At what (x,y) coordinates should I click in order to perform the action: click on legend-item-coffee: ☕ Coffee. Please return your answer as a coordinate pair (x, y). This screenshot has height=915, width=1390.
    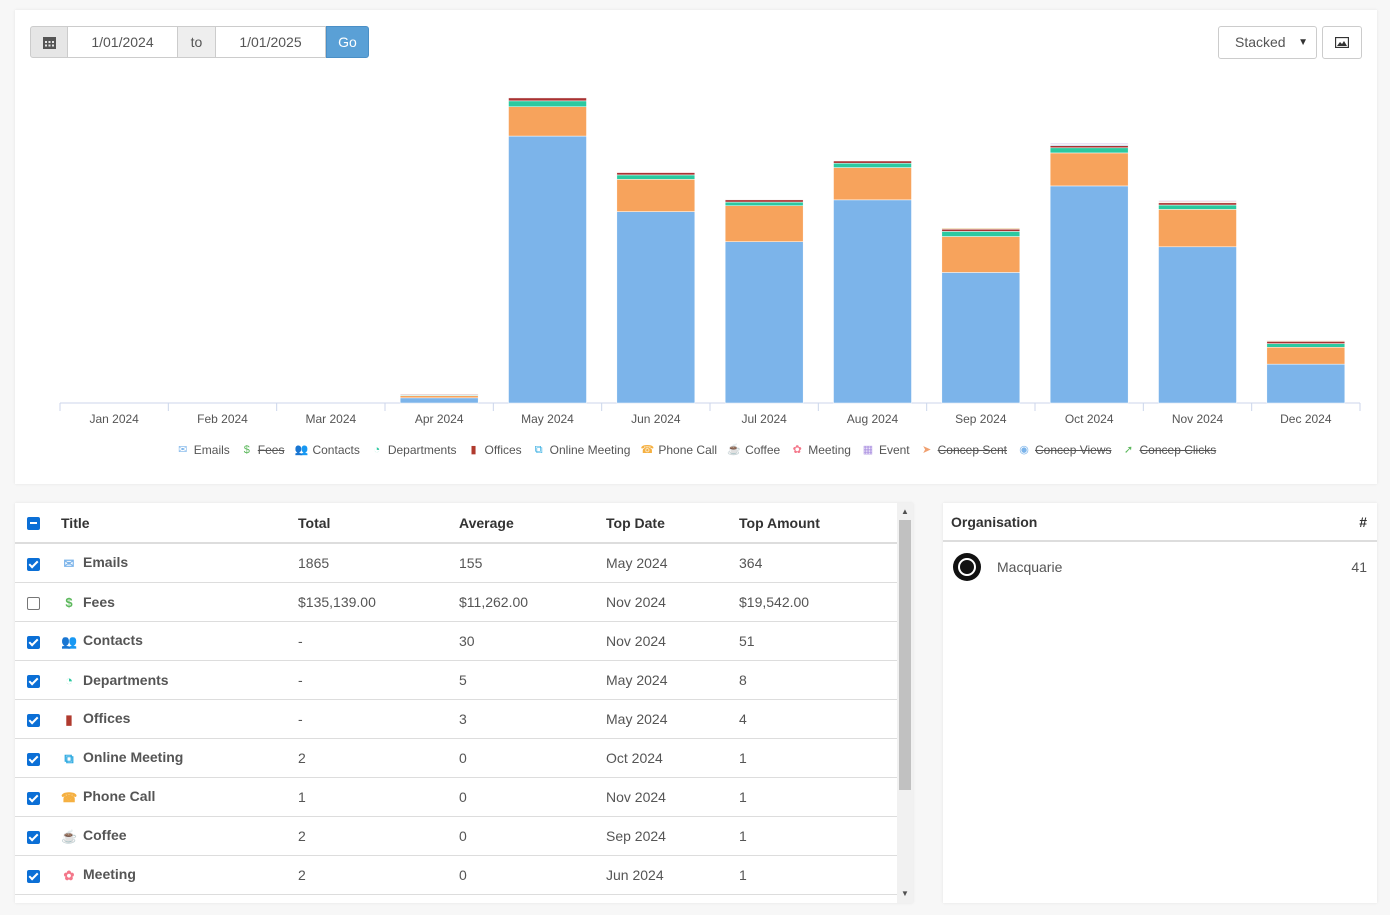
    Looking at the image, I should click on (753, 450).